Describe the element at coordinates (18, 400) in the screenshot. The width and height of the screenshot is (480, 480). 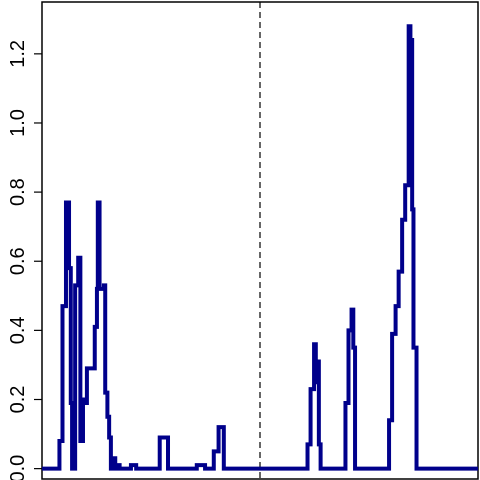
I see `y-tick-label: 0.2` at that location.